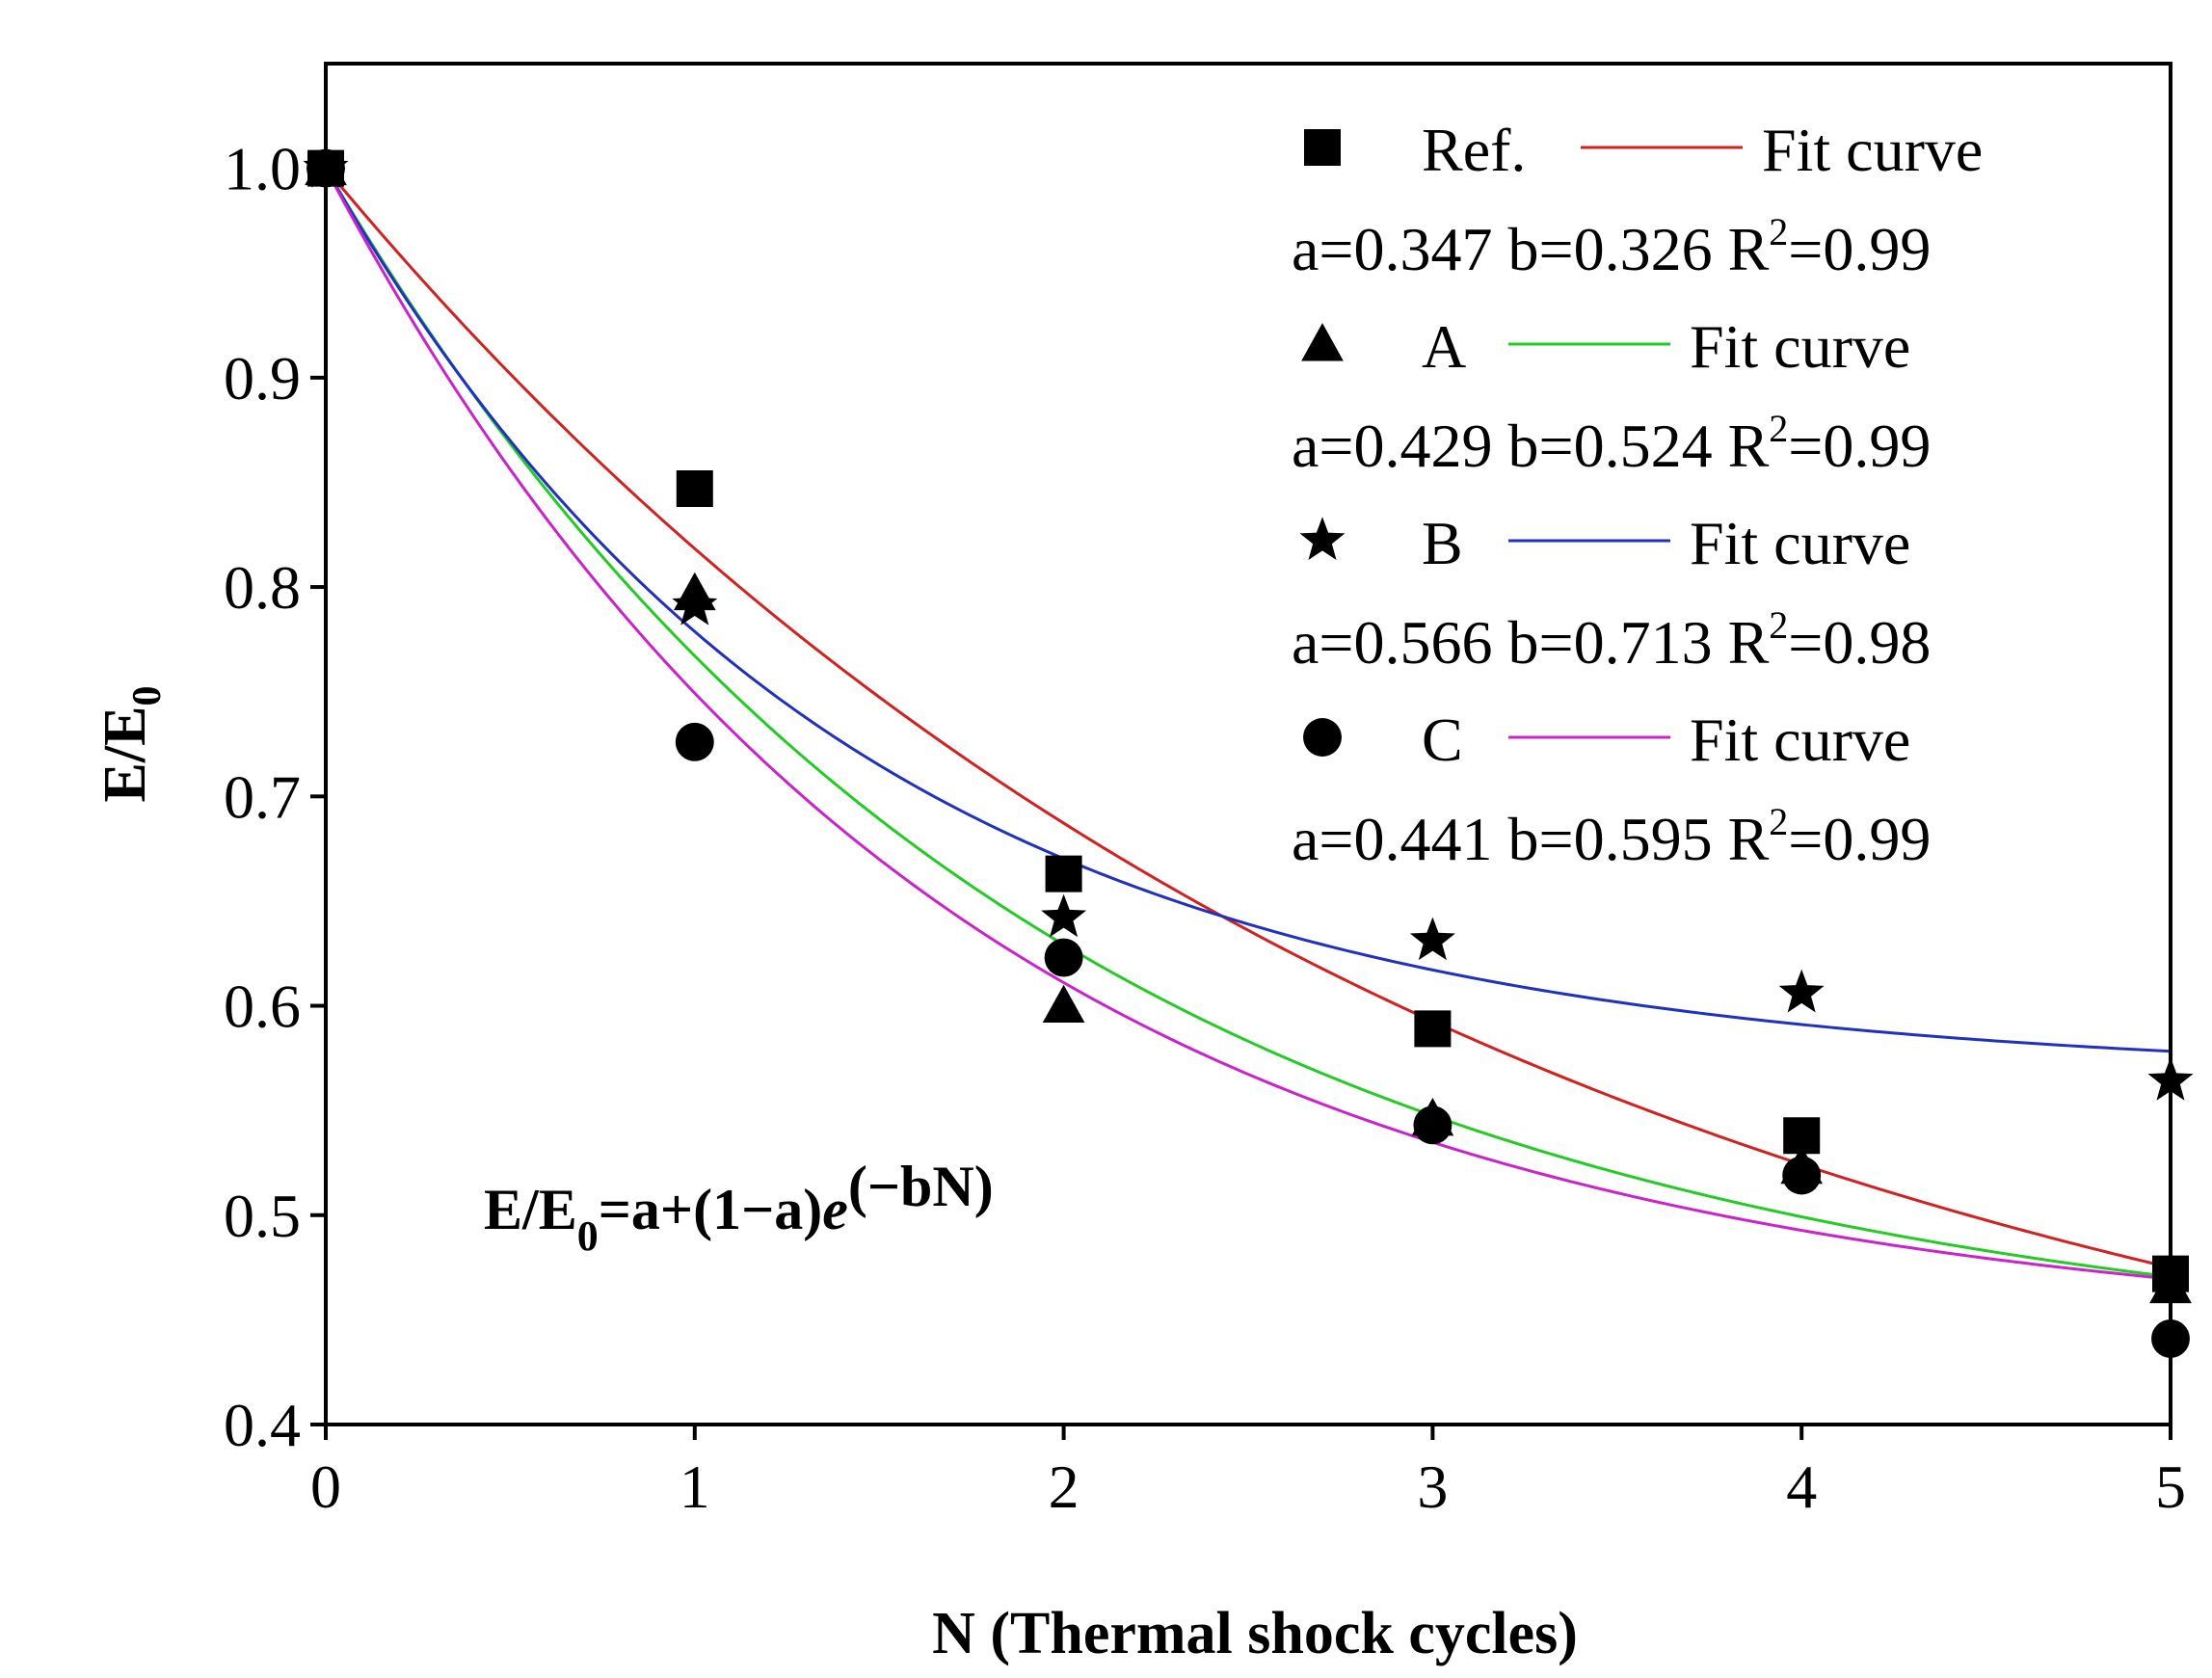 This screenshot has width=2212, height=1678. Describe the element at coordinates (262, 1006) in the screenshot. I see `y-tick-label: 0.6` at that location.